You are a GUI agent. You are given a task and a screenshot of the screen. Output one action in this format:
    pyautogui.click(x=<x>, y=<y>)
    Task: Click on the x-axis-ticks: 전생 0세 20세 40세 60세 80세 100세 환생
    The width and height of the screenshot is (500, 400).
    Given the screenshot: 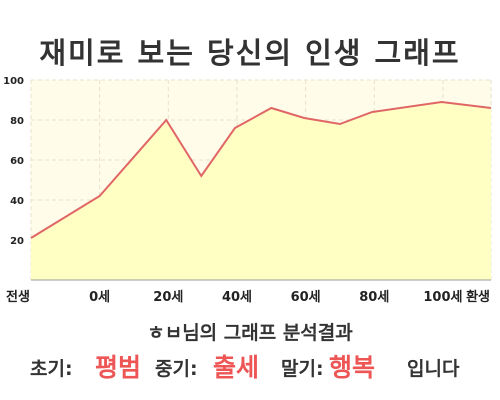 What is the action you would take?
    pyautogui.click(x=248, y=297)
    